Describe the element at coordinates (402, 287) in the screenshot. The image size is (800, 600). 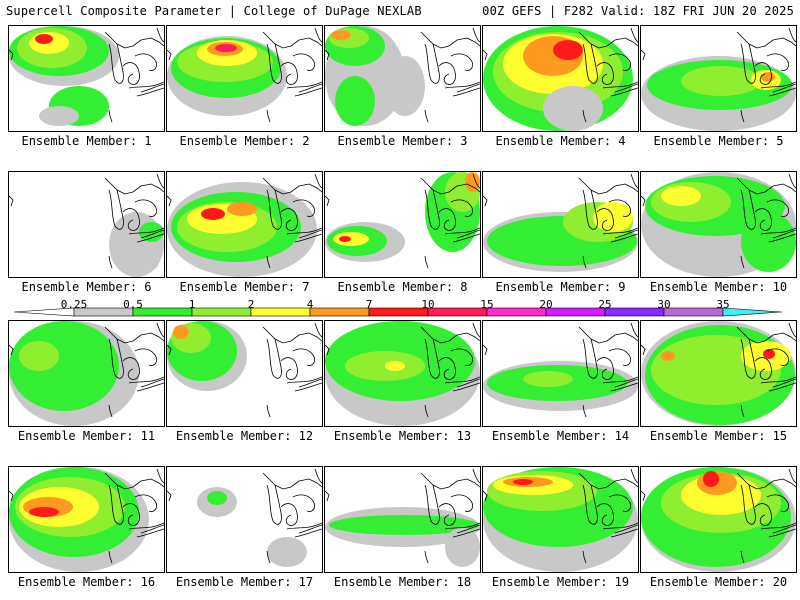
I see `member-caption-8: Ensemble Member: 8` at that location.